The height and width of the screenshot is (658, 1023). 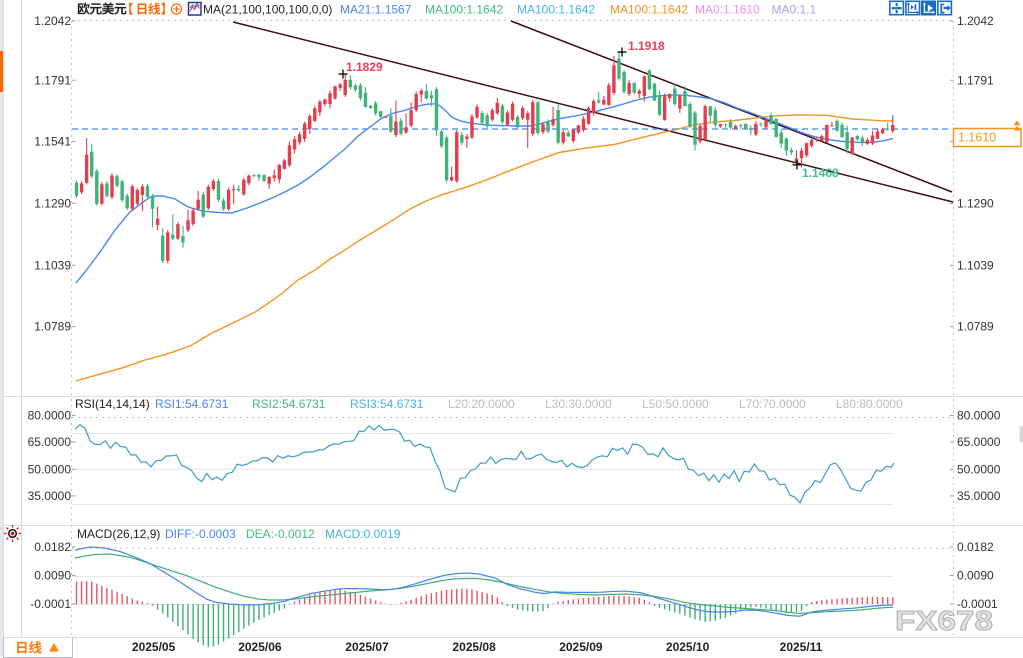 What do you see at coordinates (289, 404) in the screenshot?
I see `svg-text: RSI2:54.6731` at bounding box center [289, 404].